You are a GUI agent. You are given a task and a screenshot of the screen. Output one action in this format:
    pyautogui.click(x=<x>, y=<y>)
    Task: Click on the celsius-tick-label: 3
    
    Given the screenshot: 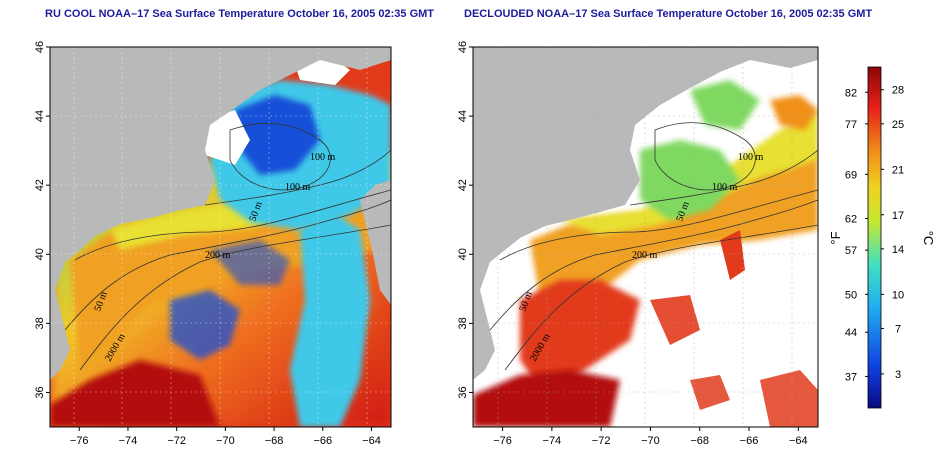 What is the action you would take?
    pyautogui.click(x=898, y=375)
    